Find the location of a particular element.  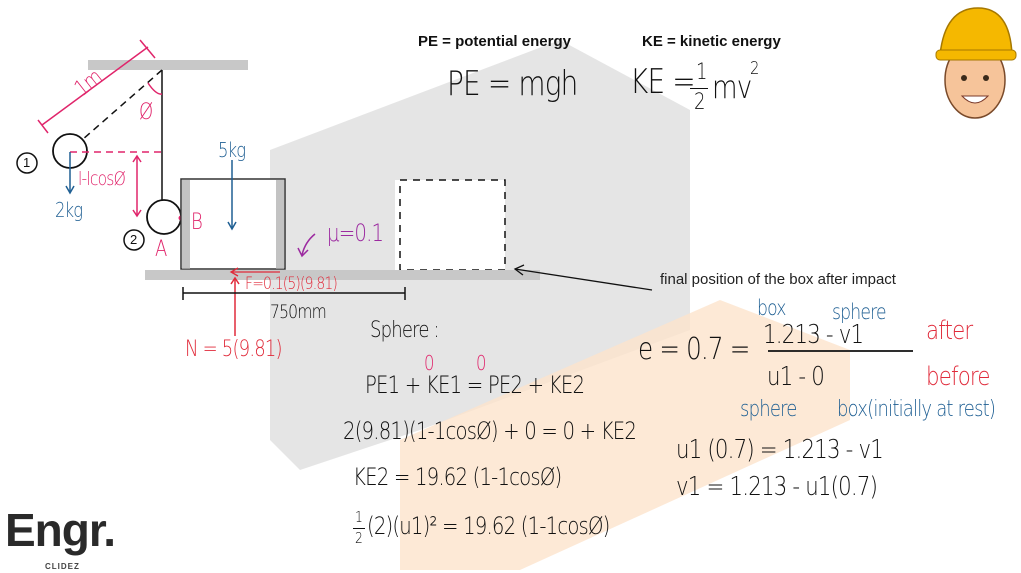

ke-definition: KE = kinetic energy is located at coordinates (711, 41).